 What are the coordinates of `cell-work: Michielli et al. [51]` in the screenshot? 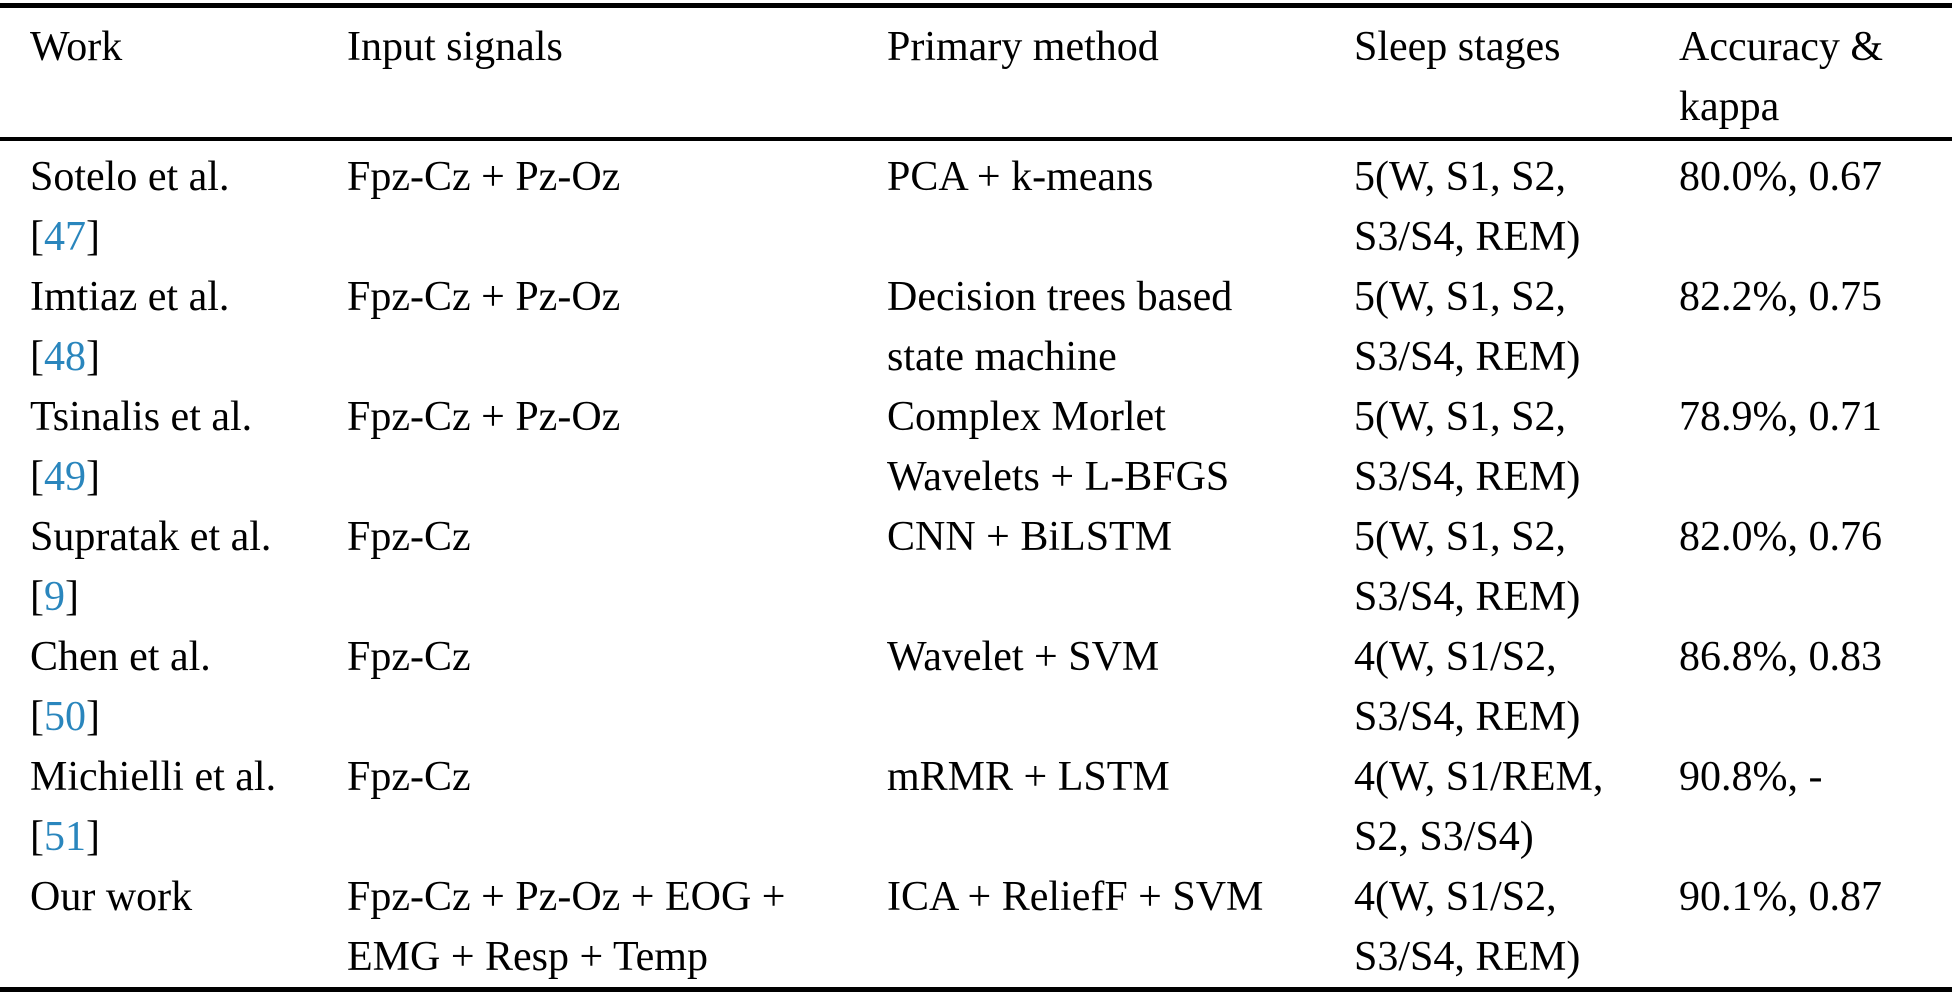 It's located at (188, 807).